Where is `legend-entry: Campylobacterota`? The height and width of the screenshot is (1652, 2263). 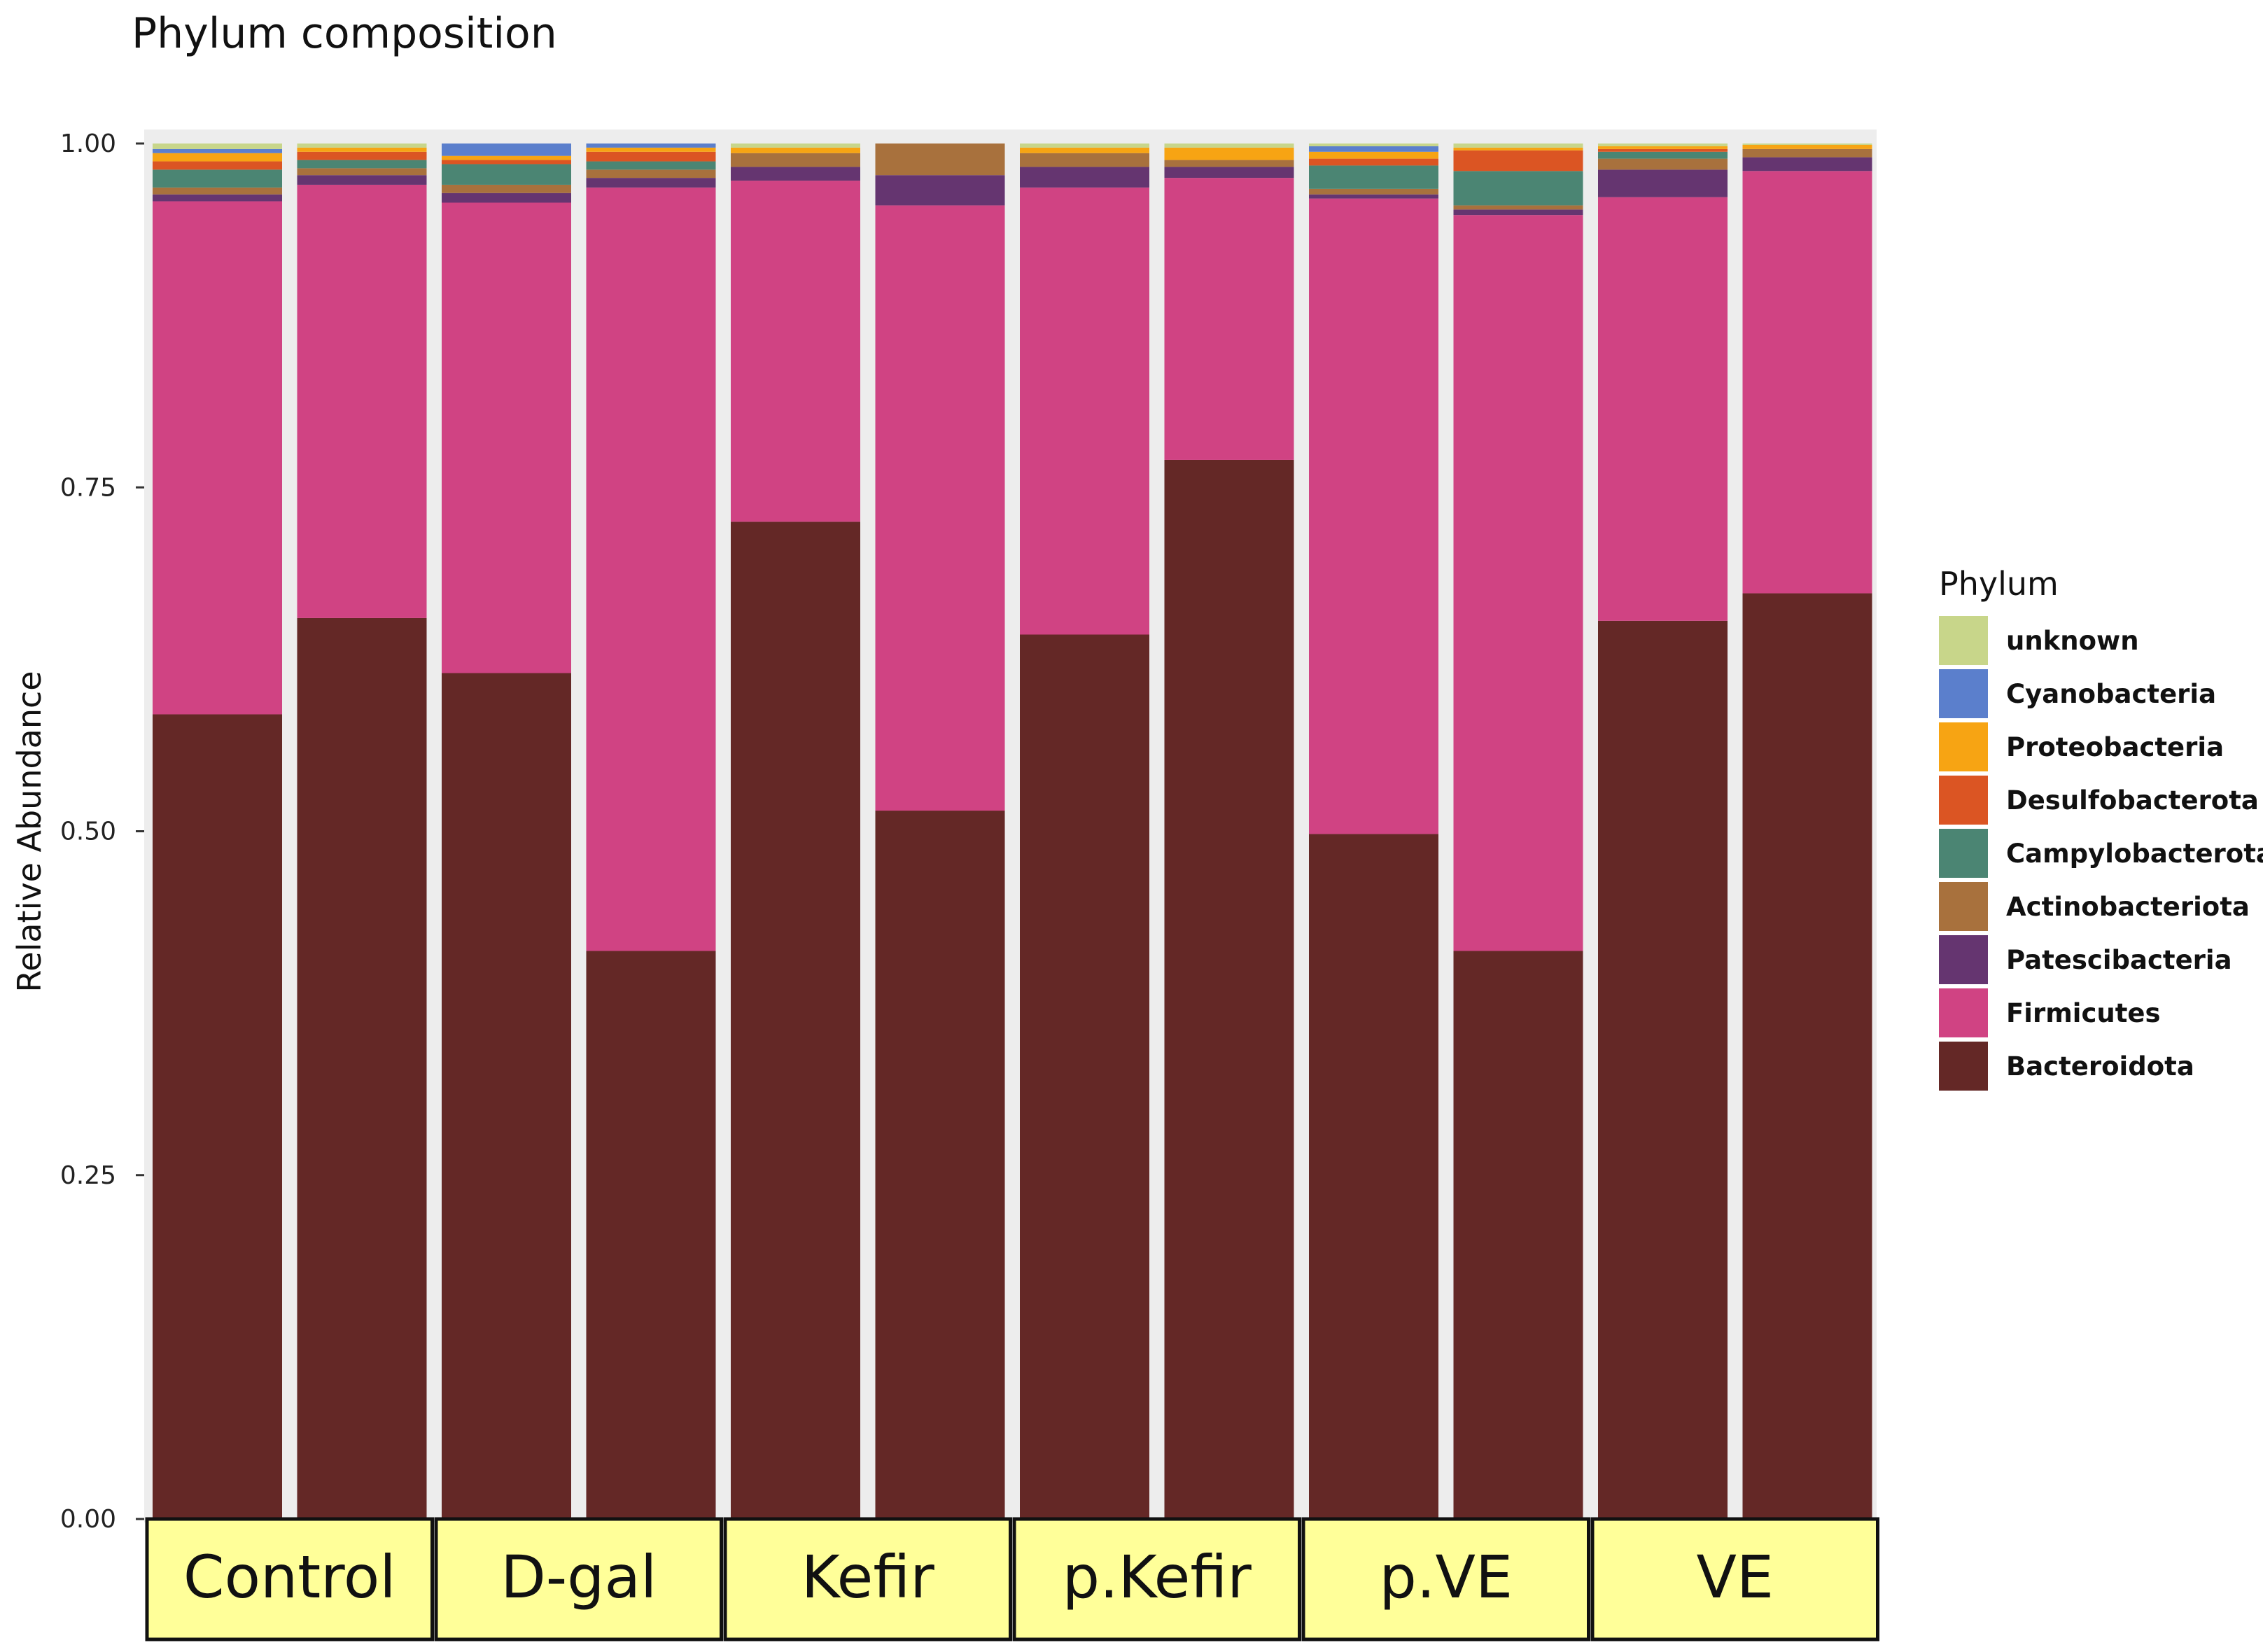 legend-entry: Campylobacterota is located at coordinates (2101, 853).